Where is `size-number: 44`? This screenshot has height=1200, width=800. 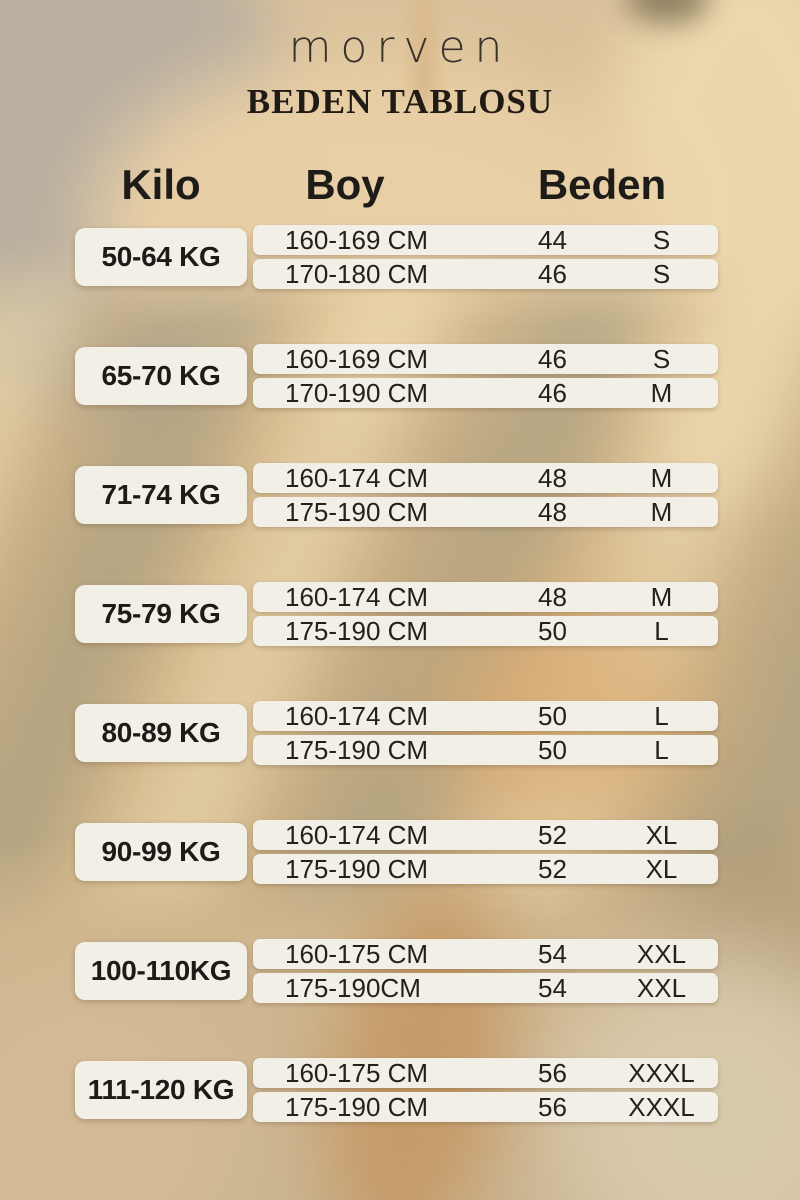
size-number: 44 is located at coordinates (552, 240).